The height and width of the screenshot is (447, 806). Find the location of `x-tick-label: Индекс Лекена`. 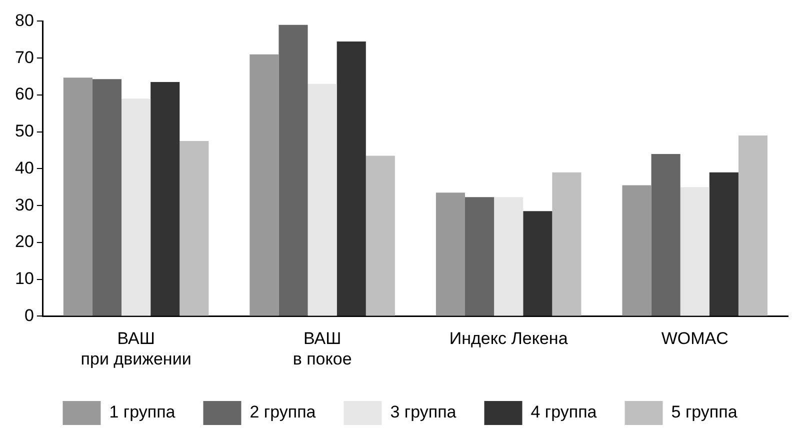

x-tick-label: Индекс Лекена is located at coordinates (508, 338).